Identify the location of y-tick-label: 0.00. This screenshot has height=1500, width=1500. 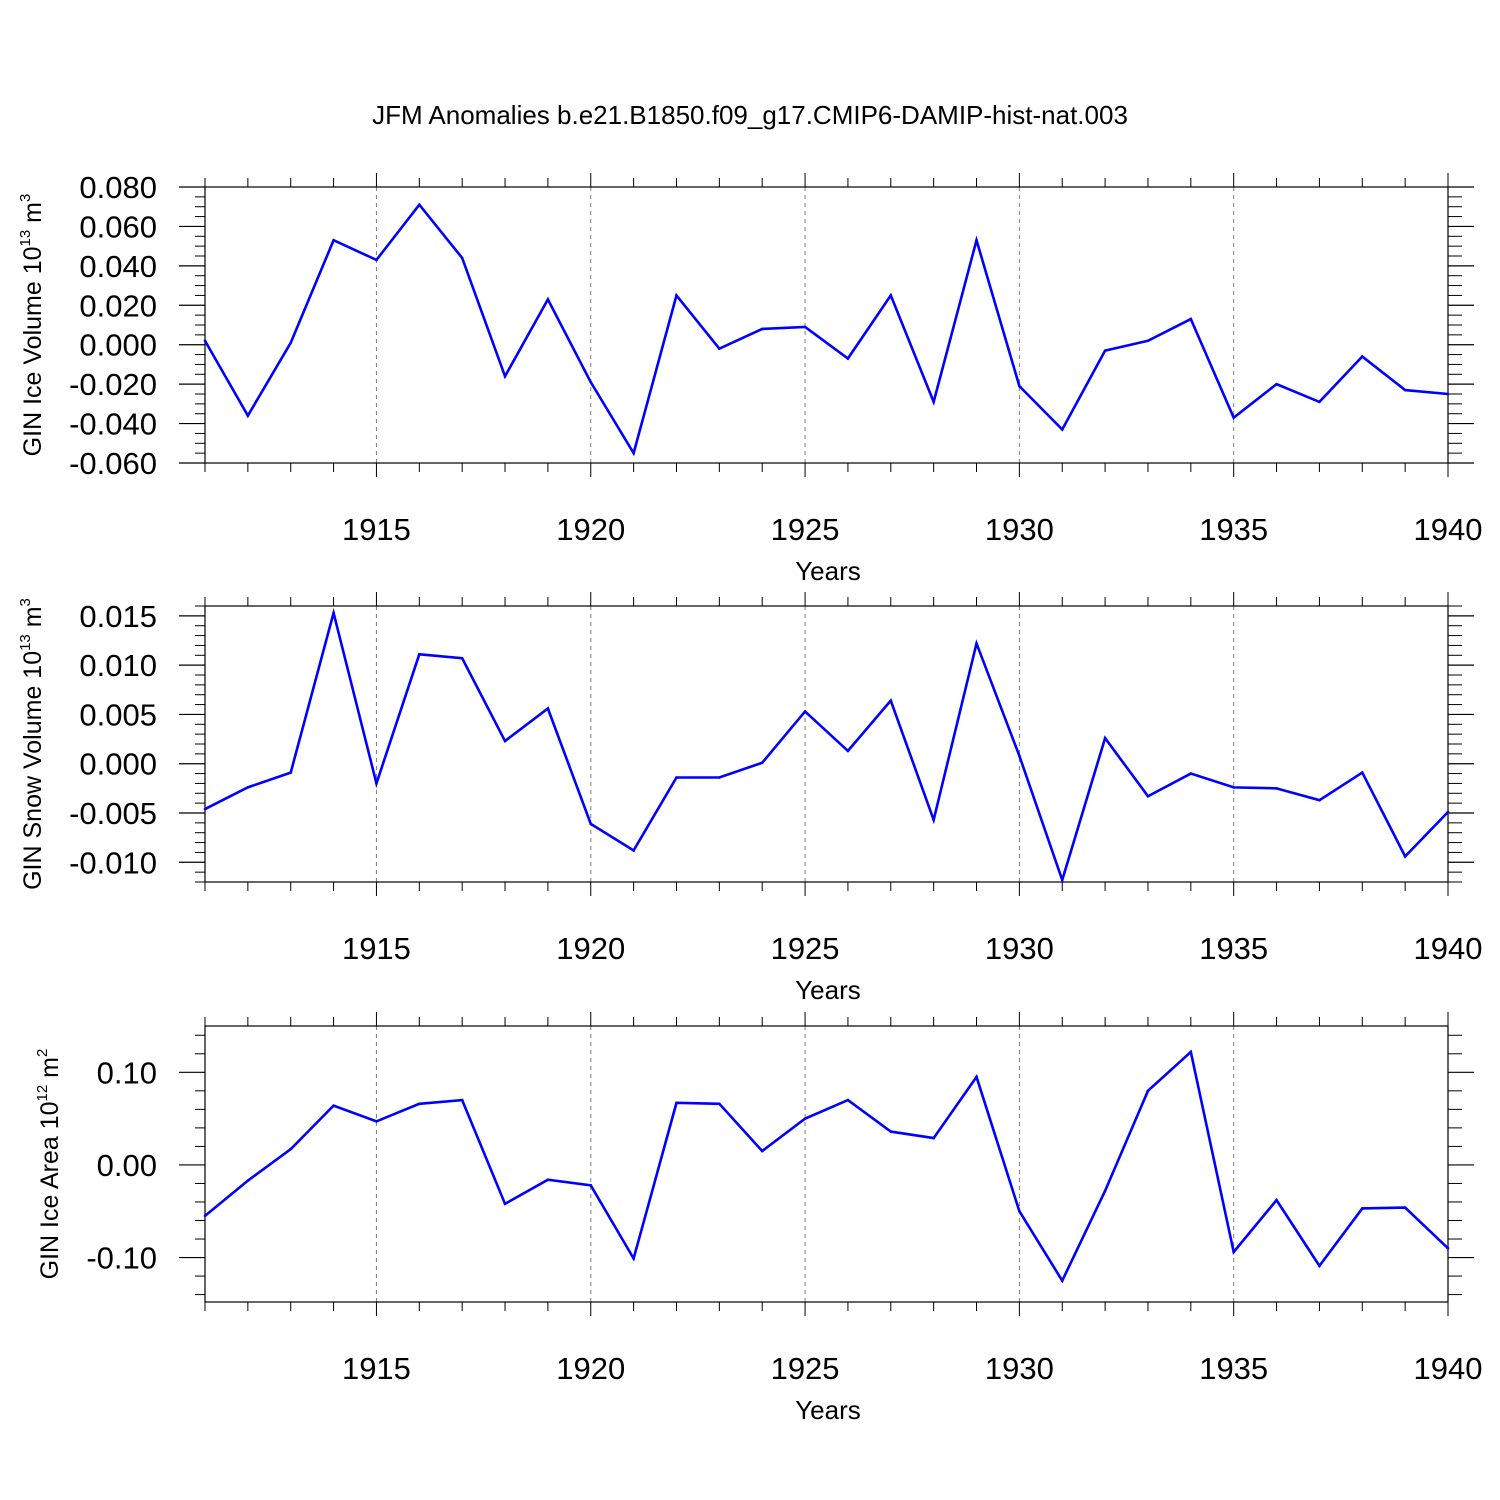
(127, 1165).